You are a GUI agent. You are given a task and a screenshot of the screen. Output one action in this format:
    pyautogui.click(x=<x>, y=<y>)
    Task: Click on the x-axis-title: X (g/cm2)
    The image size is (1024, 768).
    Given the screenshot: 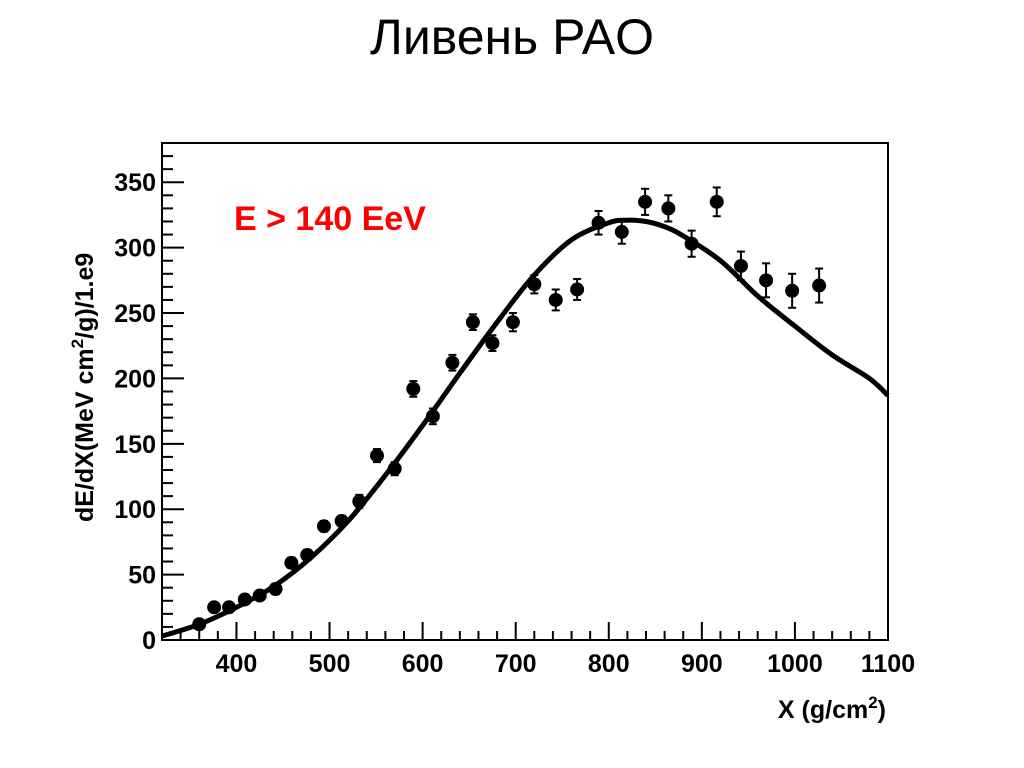 What is the action you would take?
    pyautogui.click(x=832, y=708)
    